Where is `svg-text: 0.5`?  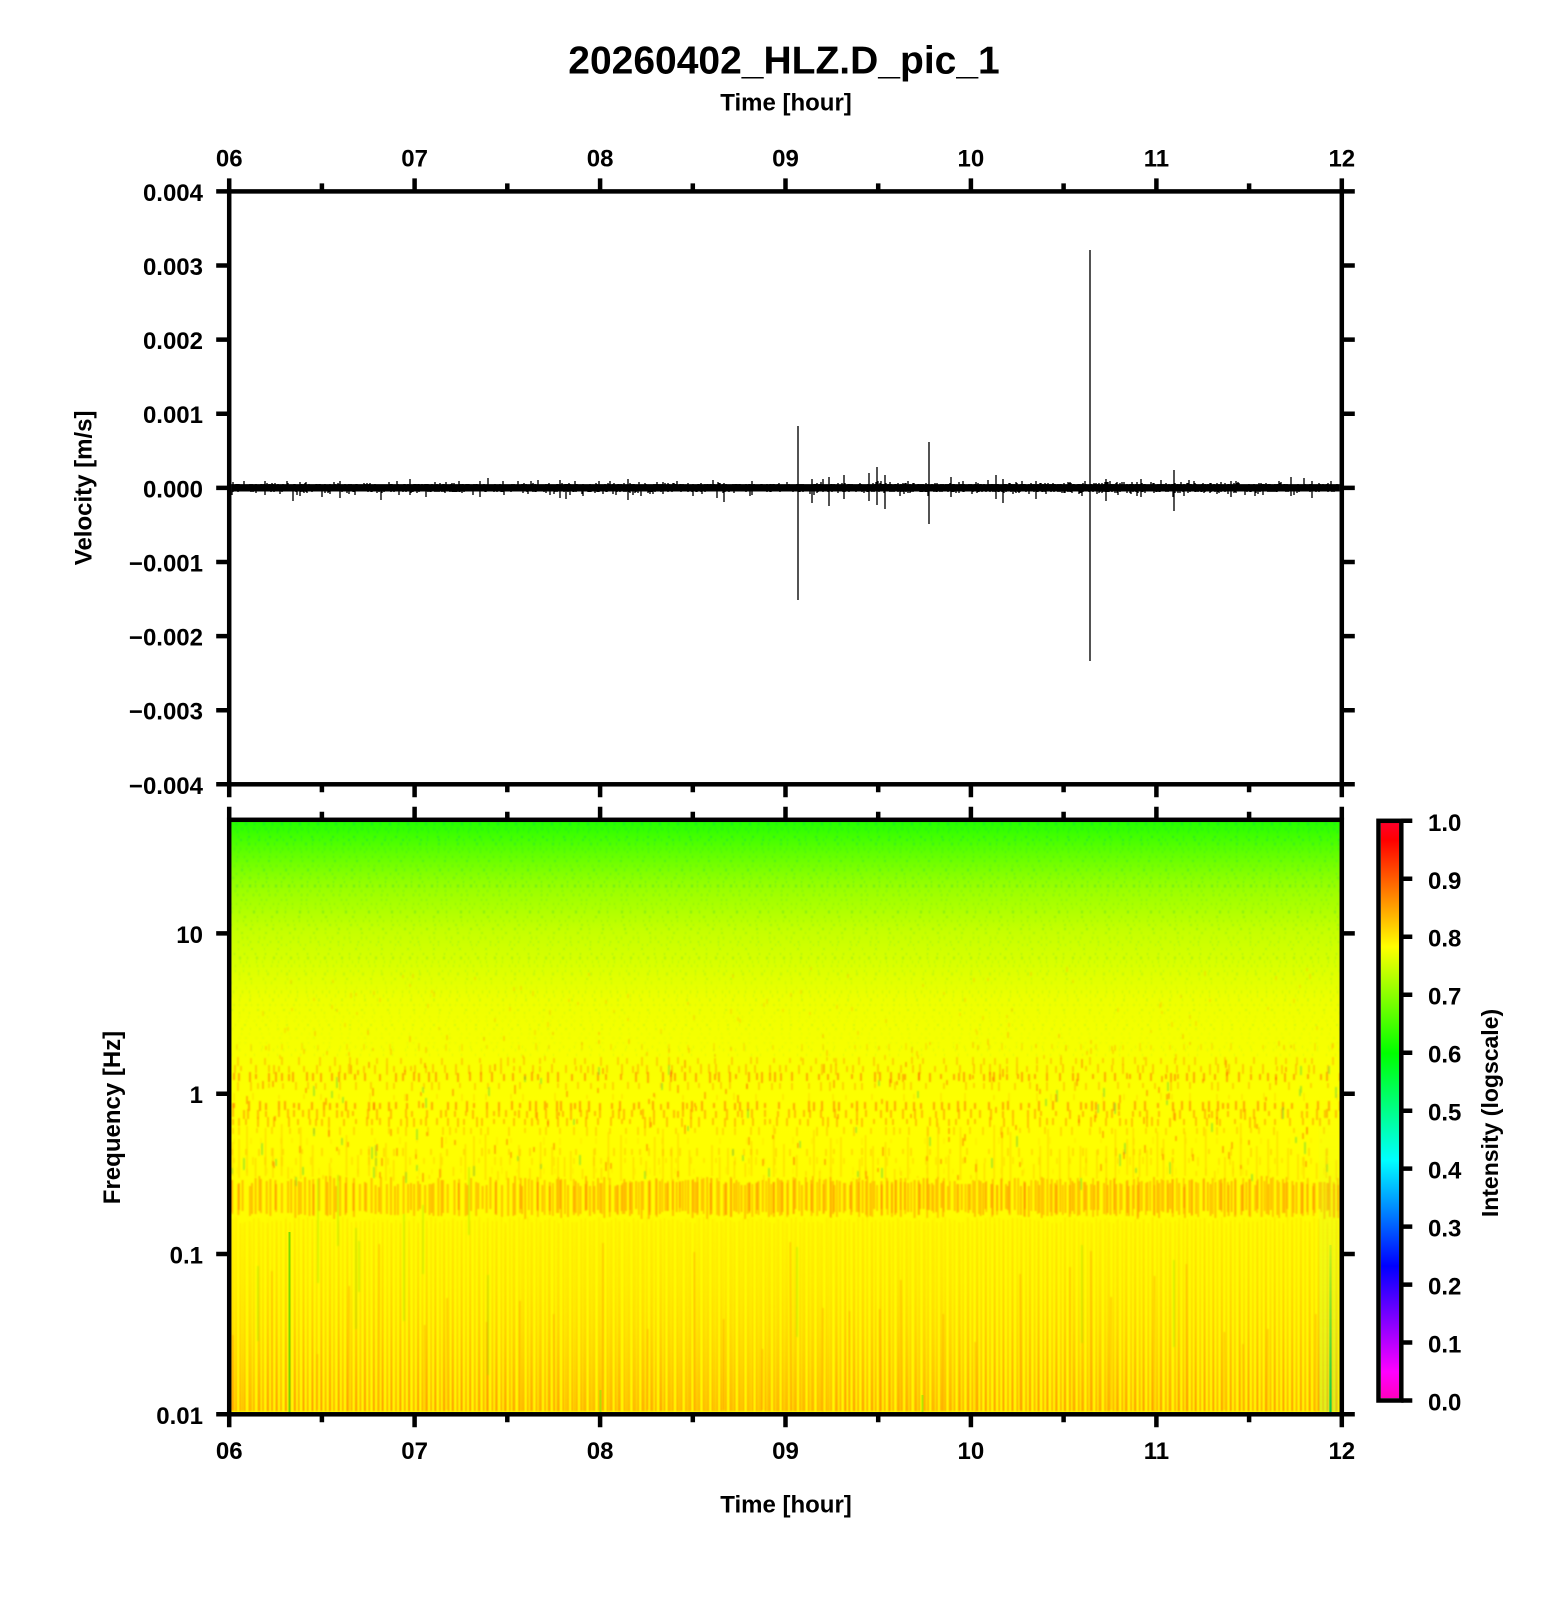 svg-text: 0.5 is located at coordinates (1444, 1113).